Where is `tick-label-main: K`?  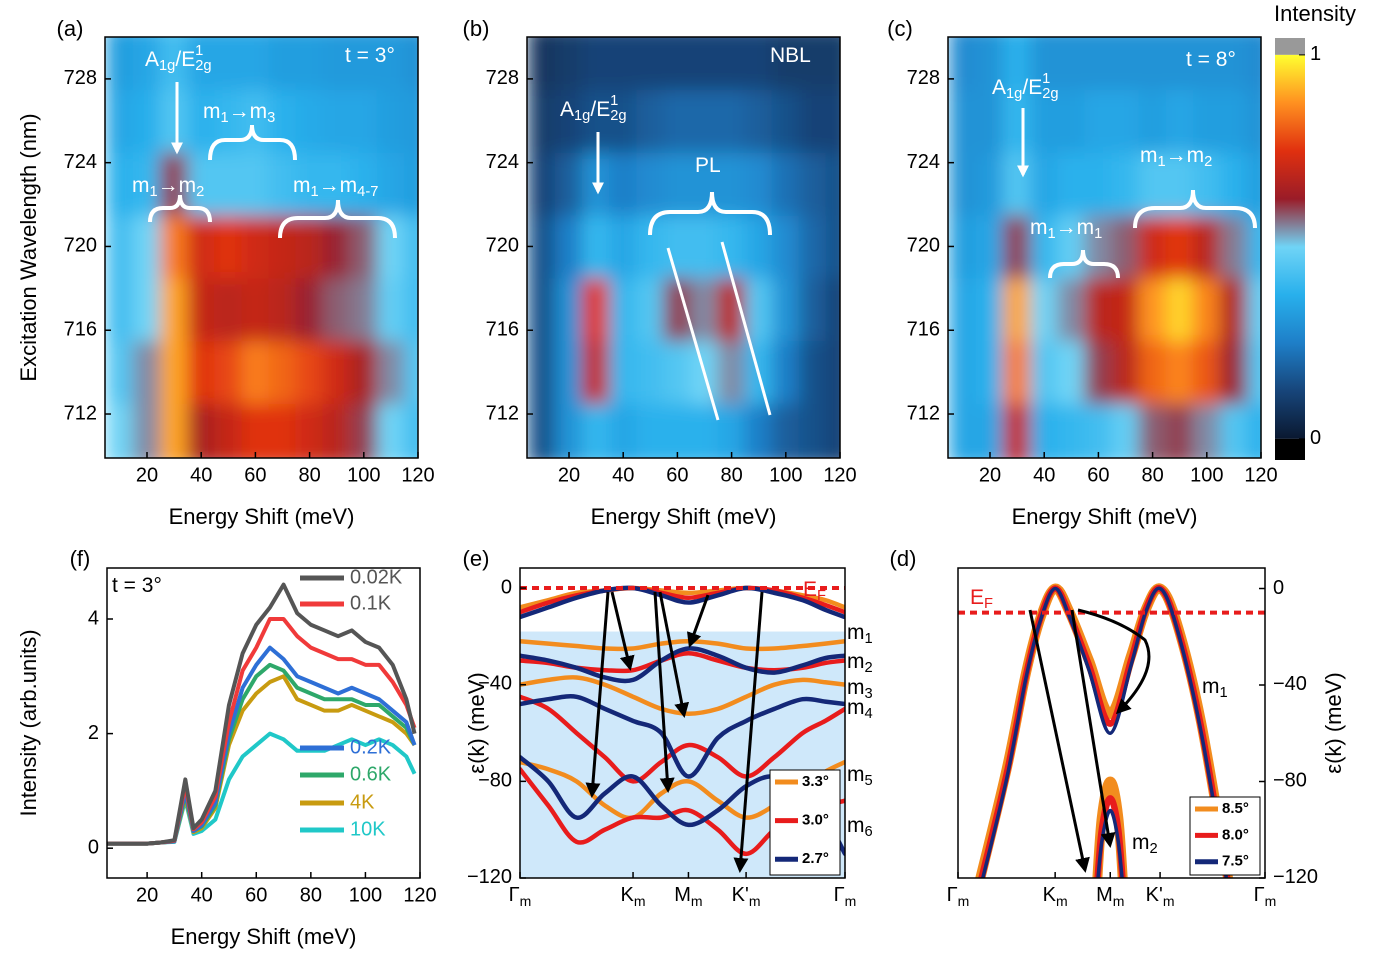
tick-label-main: K is located at coordinates (1050, 895).